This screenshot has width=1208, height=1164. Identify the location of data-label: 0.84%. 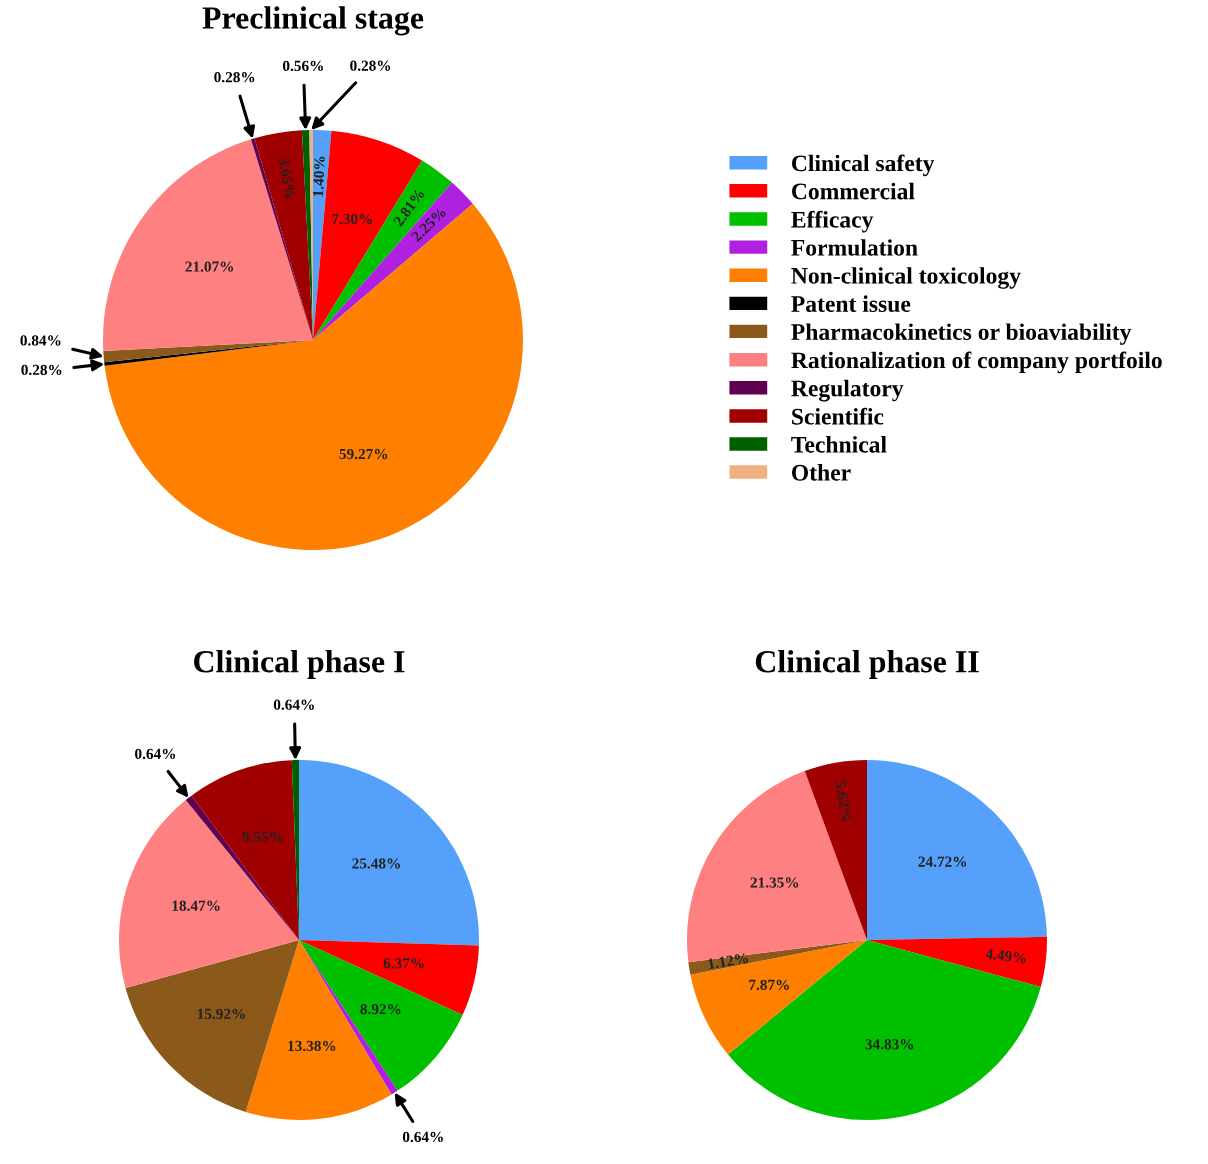
(40, 340).